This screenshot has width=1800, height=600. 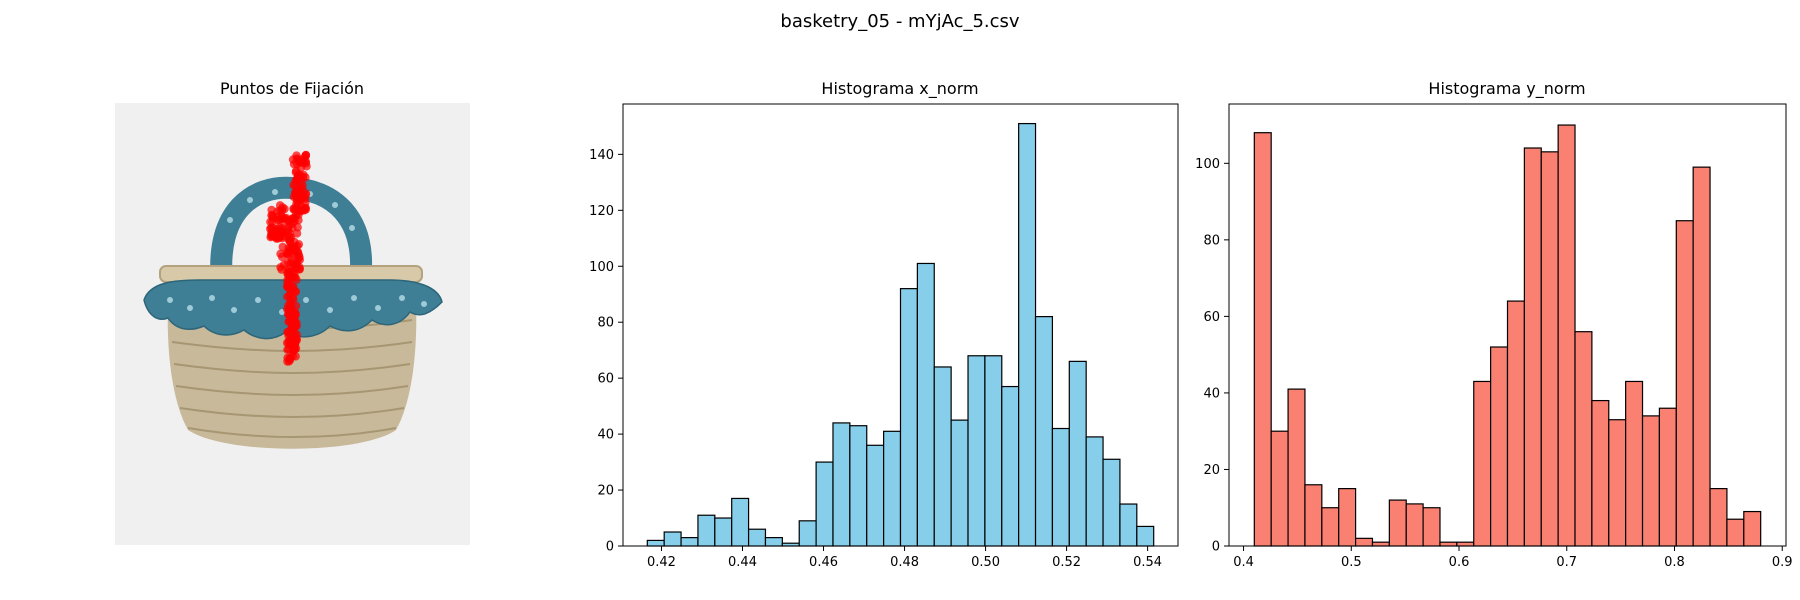 What do you see at coordinates (1459, 562) in the screenshot?
I see `x-tick-label: 0.6` at bounding box center [1459, 562].